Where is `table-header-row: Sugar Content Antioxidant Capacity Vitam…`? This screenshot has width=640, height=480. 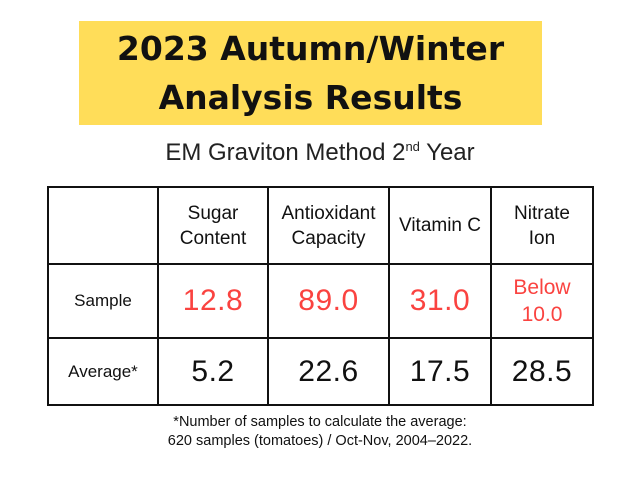 table-header-row: Sugar Content Antioxidant Capacity Vitam… is located at coordinates (320, 225).